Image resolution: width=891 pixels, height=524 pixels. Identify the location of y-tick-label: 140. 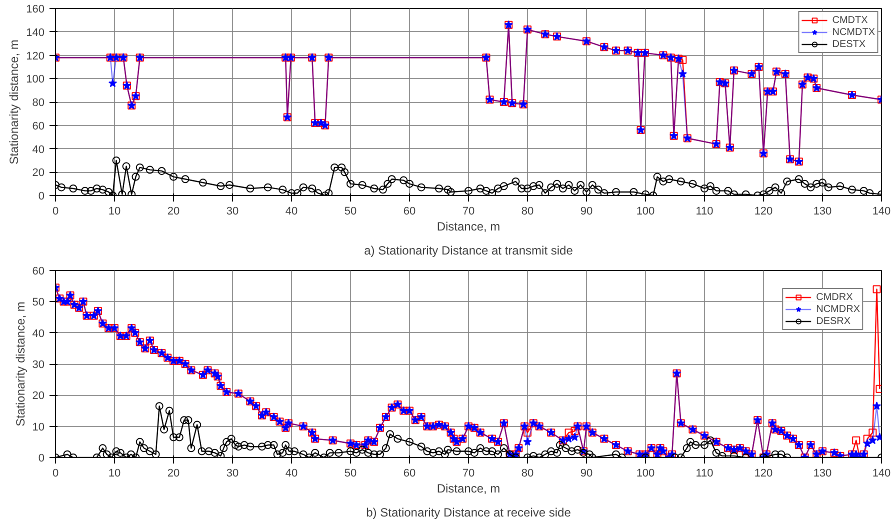
(35, 32).